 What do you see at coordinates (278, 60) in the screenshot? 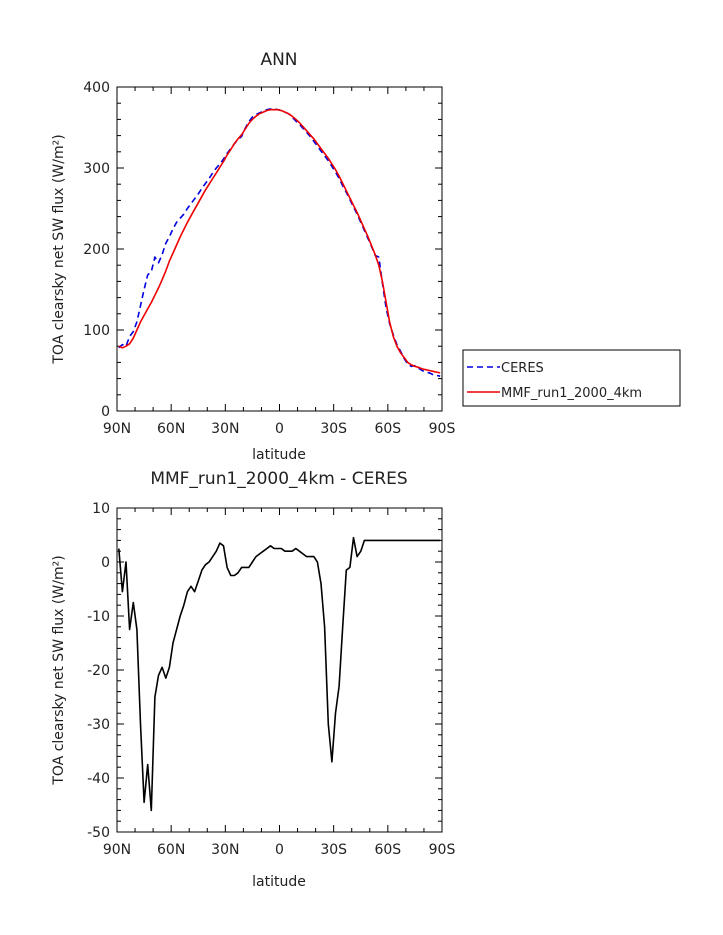
I see `top-chart-title: ANN` at bounding box center [278, 60].